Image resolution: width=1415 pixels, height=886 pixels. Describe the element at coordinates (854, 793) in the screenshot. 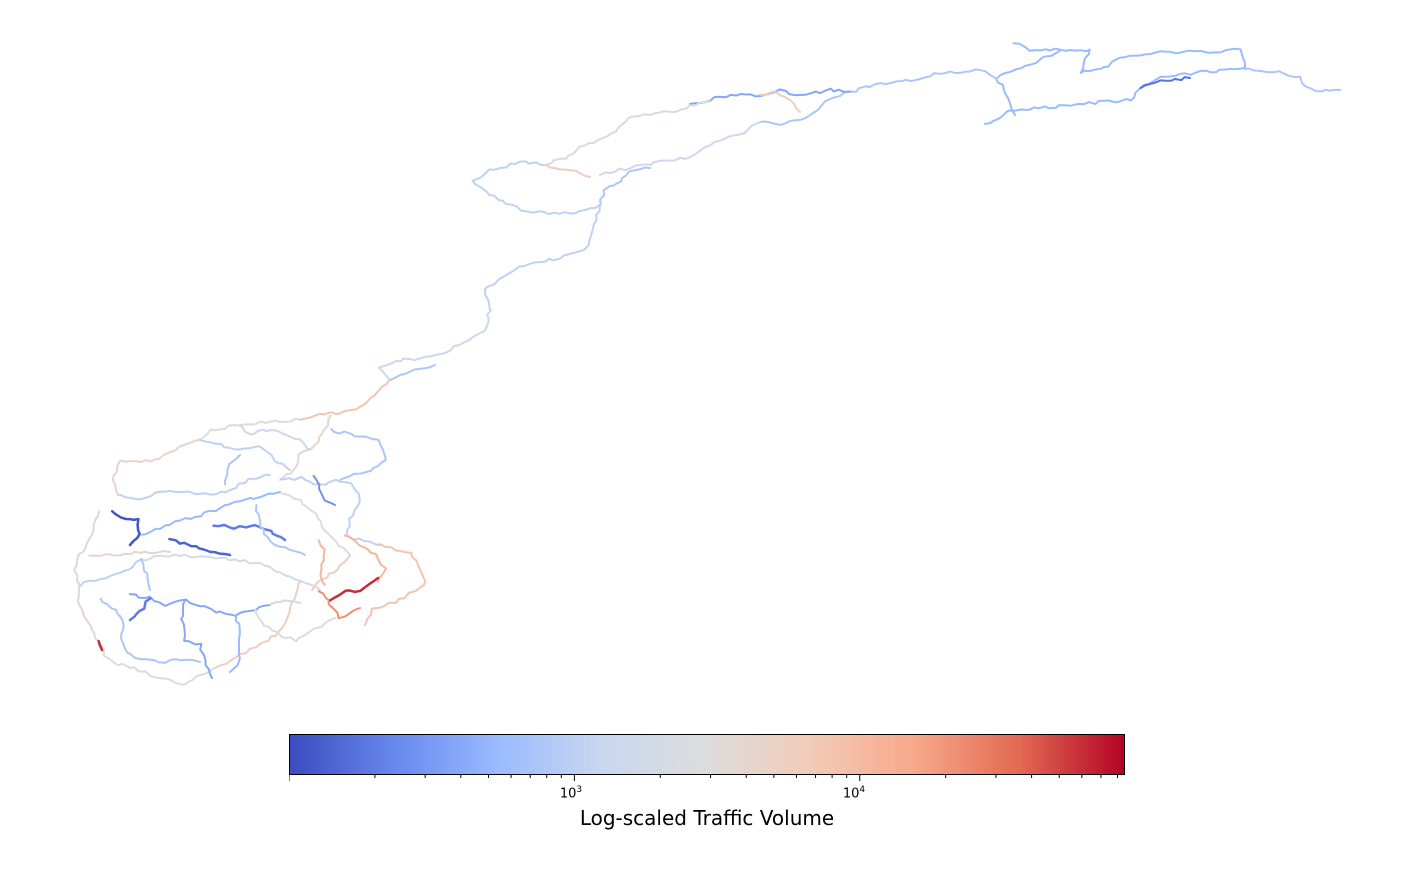

I see `colorbar-tick-label-10000: 104` at that location.